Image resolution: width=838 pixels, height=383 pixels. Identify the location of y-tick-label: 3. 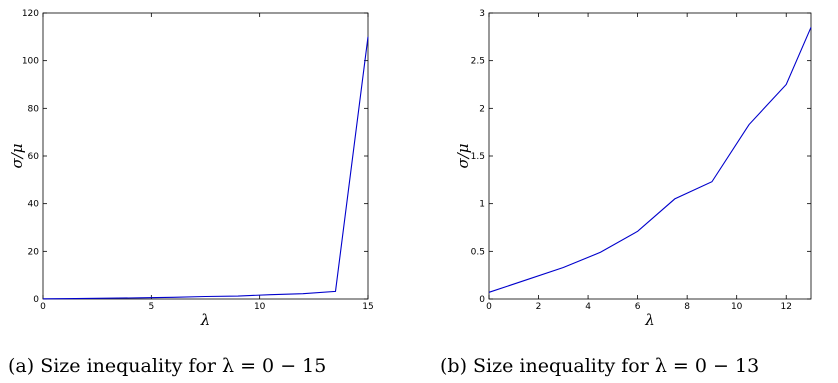
(482, 14).